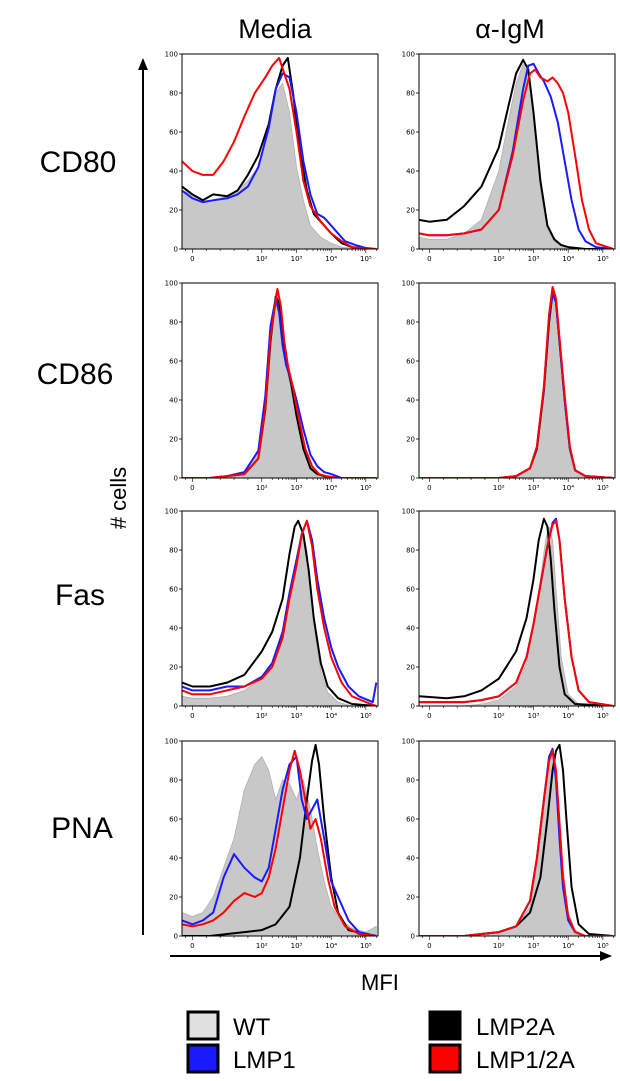  I want to click on panel-cd86-media-plot, so click(279, 382).